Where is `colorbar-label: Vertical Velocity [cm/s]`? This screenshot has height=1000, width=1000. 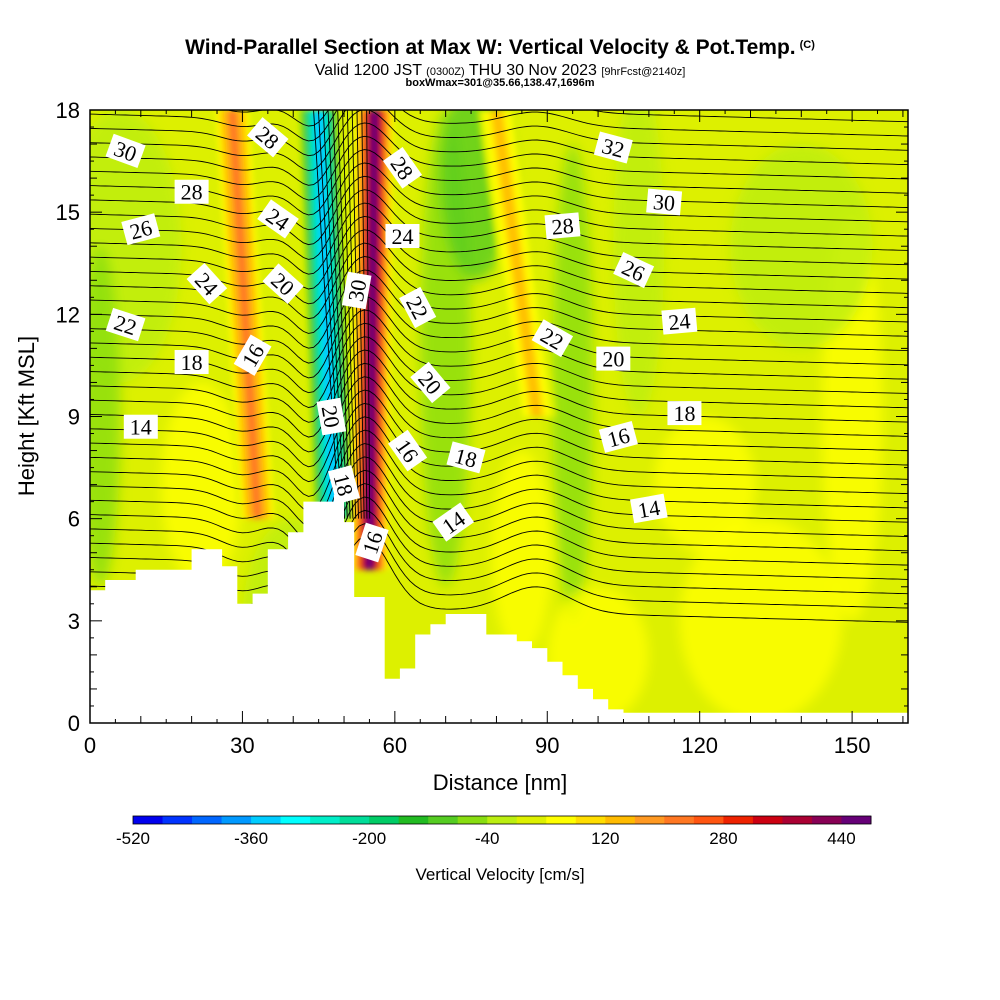
colorbar-label: Vertical Velocity [cm/s] is located at coordinates (499, 874).